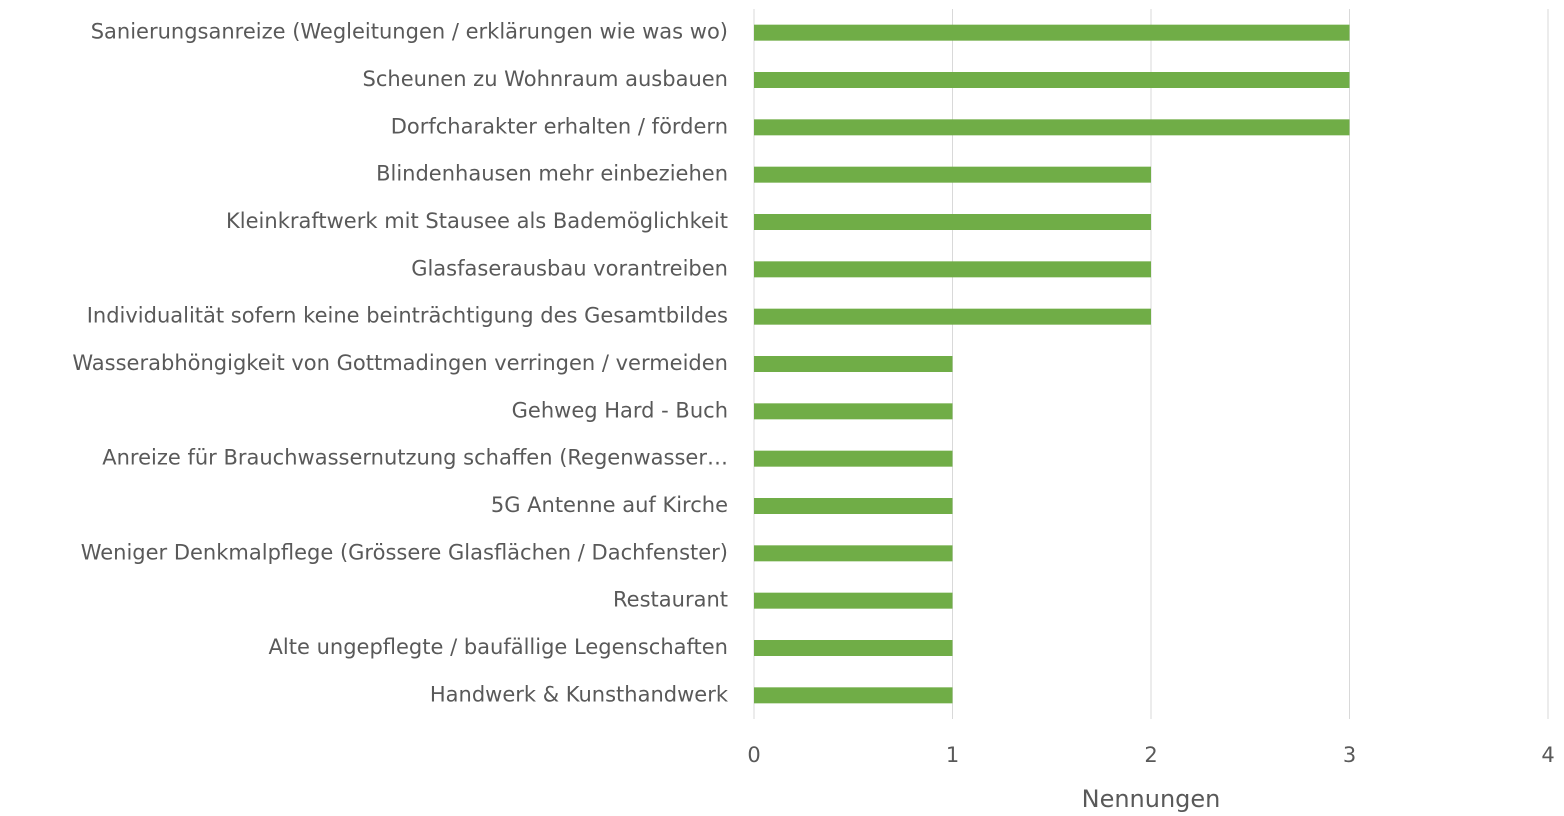  I want to click on y-tick-label: Scheunen zu Wohnraum ausbauen, so click(545, 79).